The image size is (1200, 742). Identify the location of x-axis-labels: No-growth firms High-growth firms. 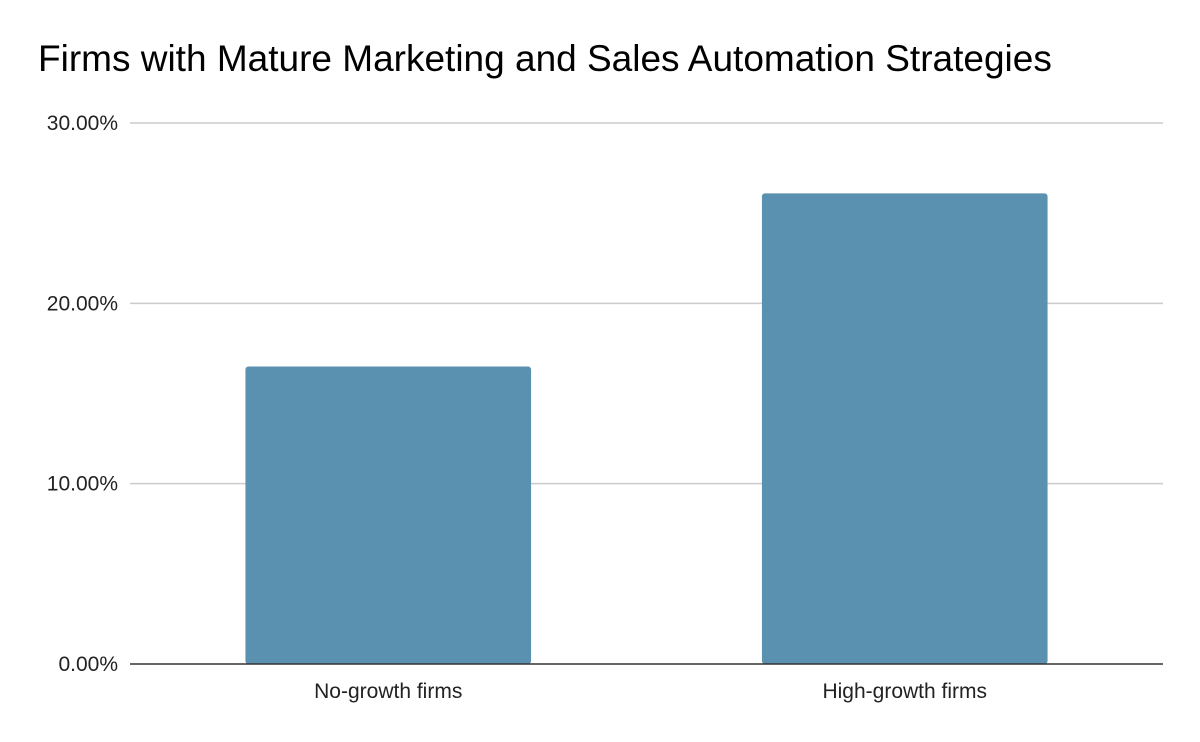
(650, 691).